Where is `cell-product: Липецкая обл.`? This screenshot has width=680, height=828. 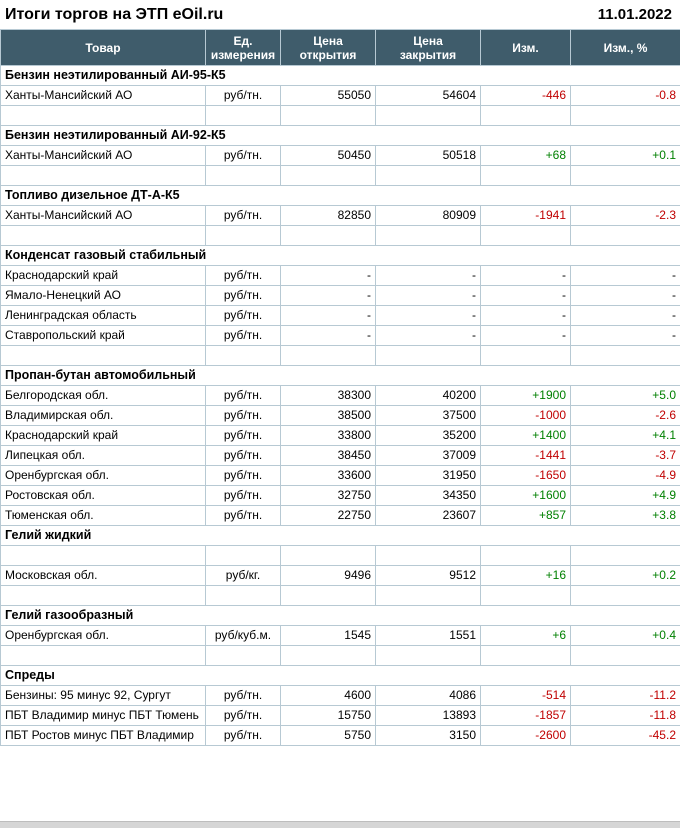 cell-product: Липецкая обл. is located at coordinates (103, 455).